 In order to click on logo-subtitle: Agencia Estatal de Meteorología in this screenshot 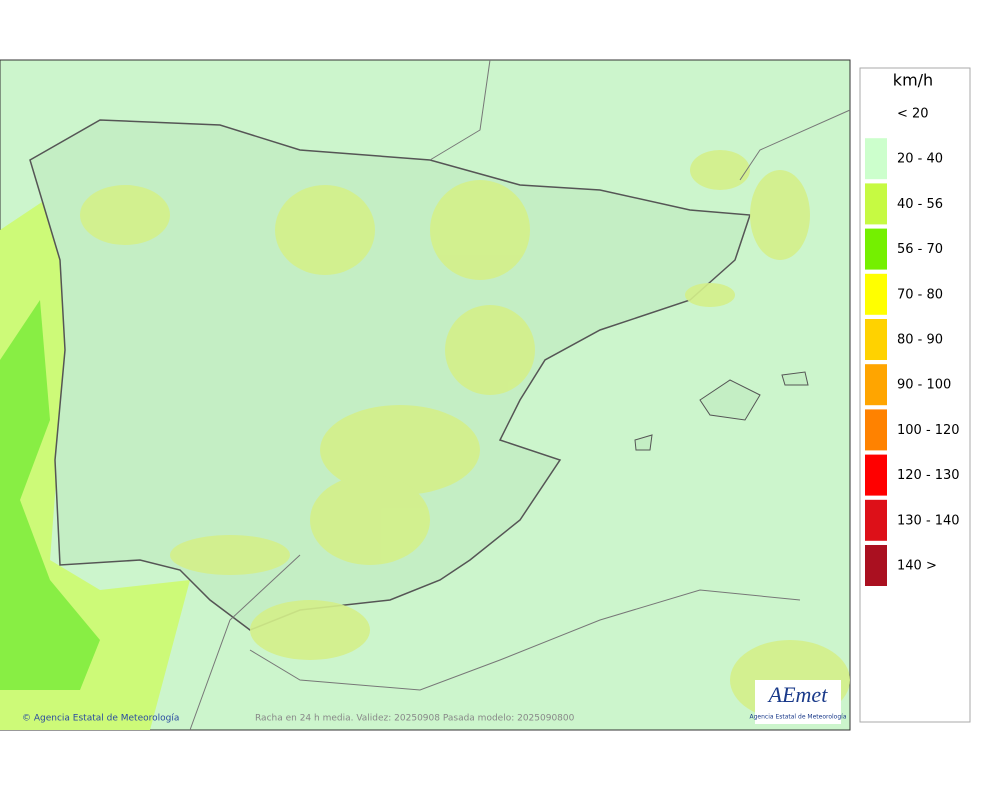, I will do `click(798, 717)`.